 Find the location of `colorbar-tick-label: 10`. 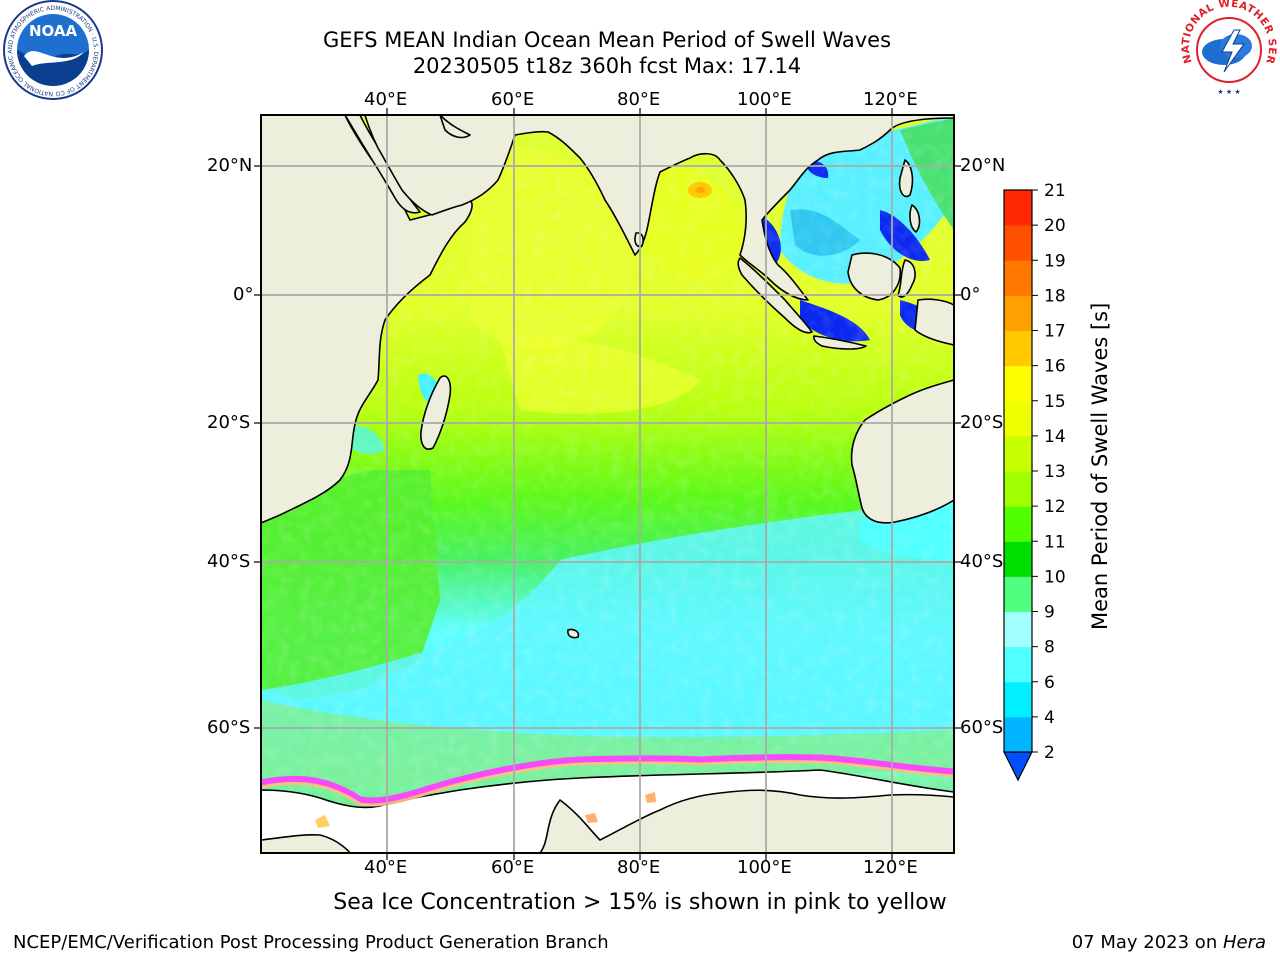

colorbar-tick-label: 10 is located at coordinates (1055, 577).